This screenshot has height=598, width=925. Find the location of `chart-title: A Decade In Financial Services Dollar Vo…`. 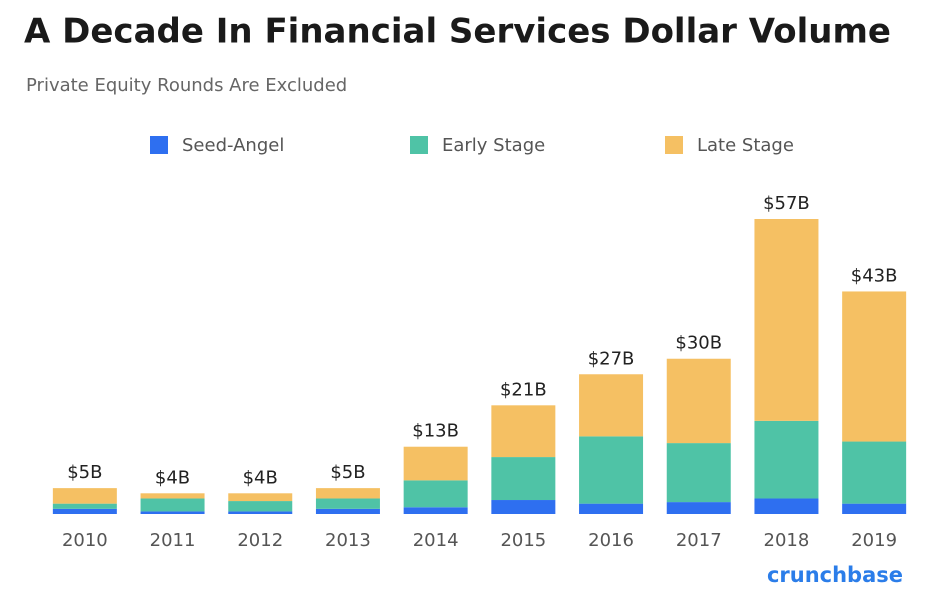

chart-title: A Decade In Financial Services Dollar Vo… is located at coordinates (457, 32).